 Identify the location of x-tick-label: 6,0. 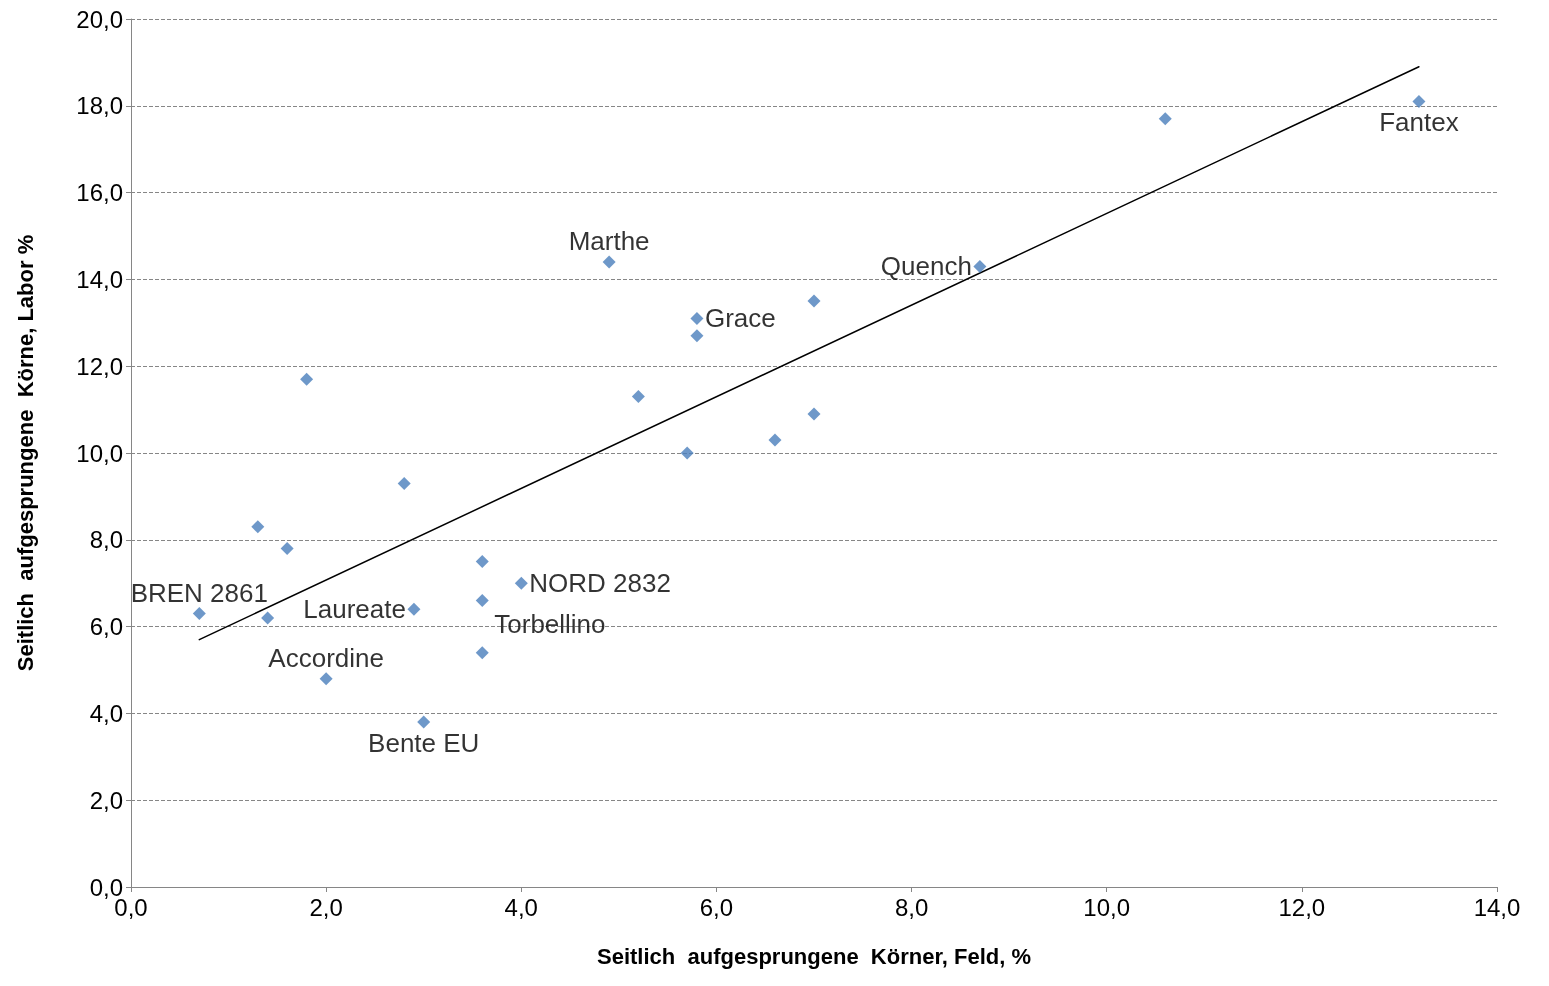
(716, 907).